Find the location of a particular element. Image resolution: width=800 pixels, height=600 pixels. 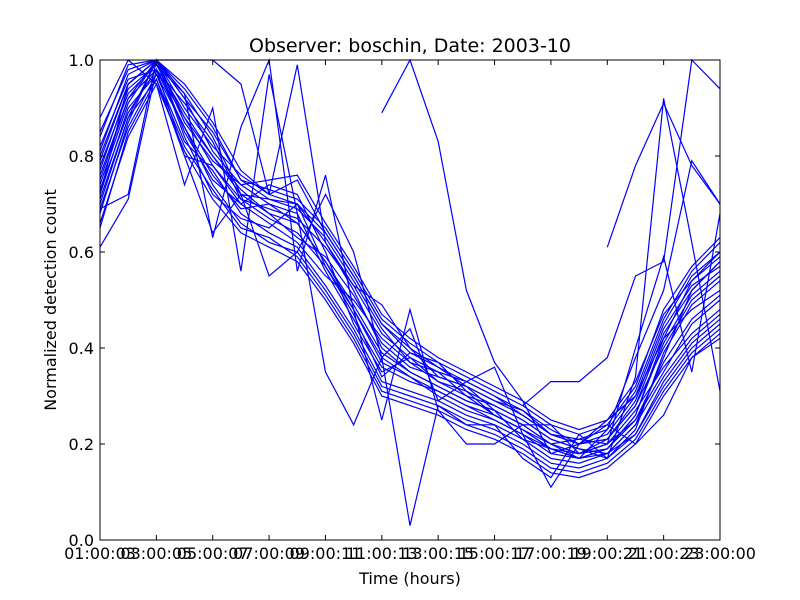

y-tick-label: 0.6 is located at coordinates (81, 252).